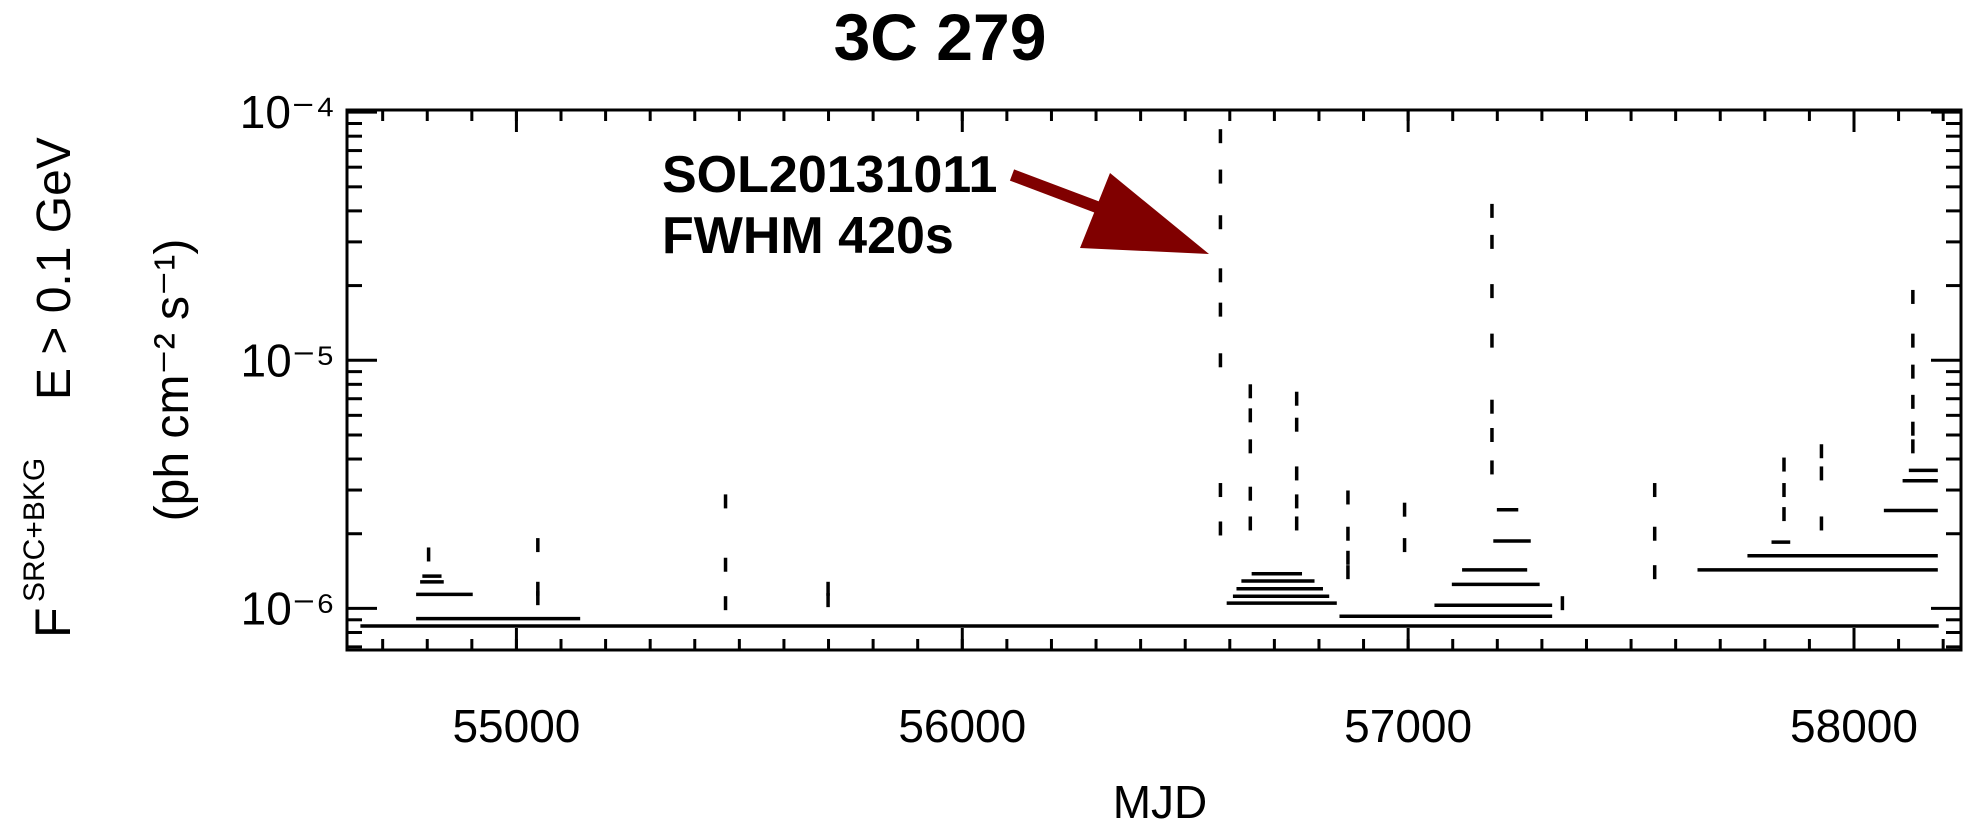  What do you see at coordinates (1408, 726) in the screenshot?
I see `x-tick-label: 57000` at bounding box center [1408, 726].